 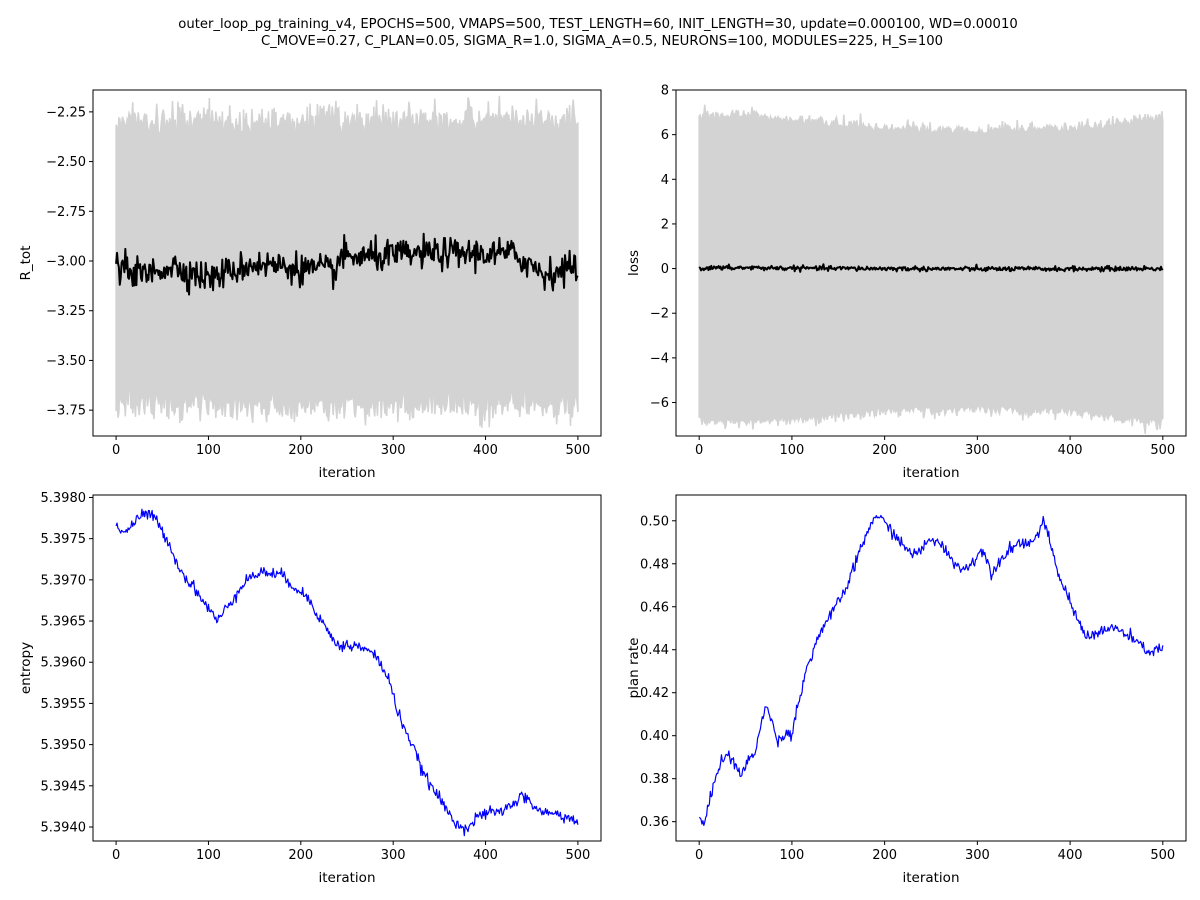 I want to click on y-tick-label: 0.48, so click(x=654, y=564).